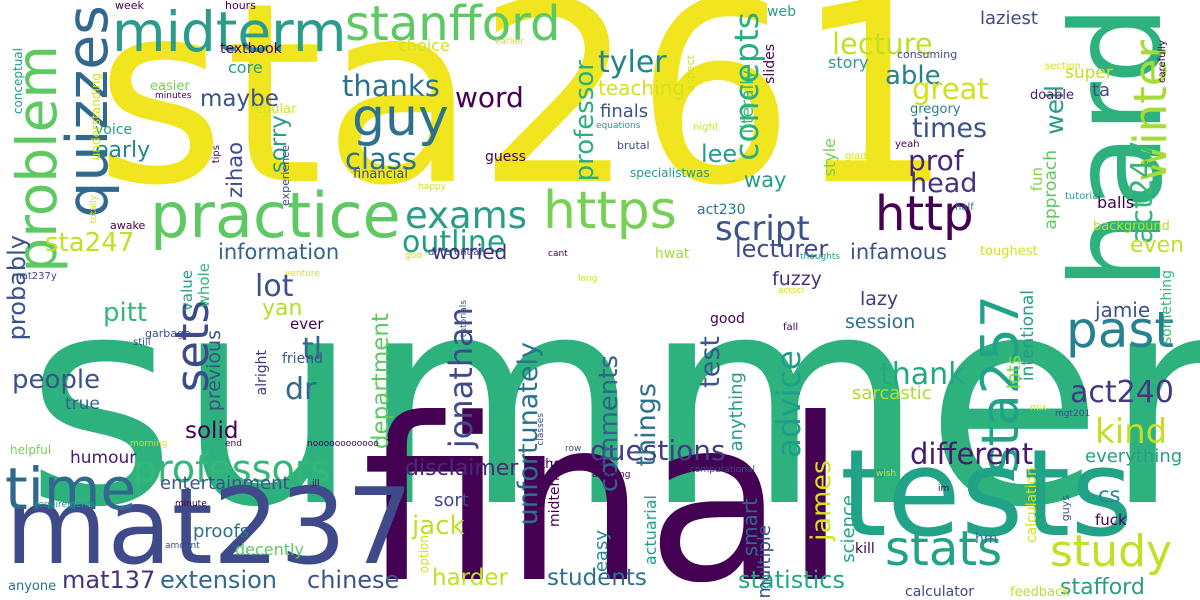 The height and width of the screenshot is (600, 1200). What do you see at coordinates (690, 73) in the screenshot?
I see `word-aspect: aspect` at bounding box center [690, 73].